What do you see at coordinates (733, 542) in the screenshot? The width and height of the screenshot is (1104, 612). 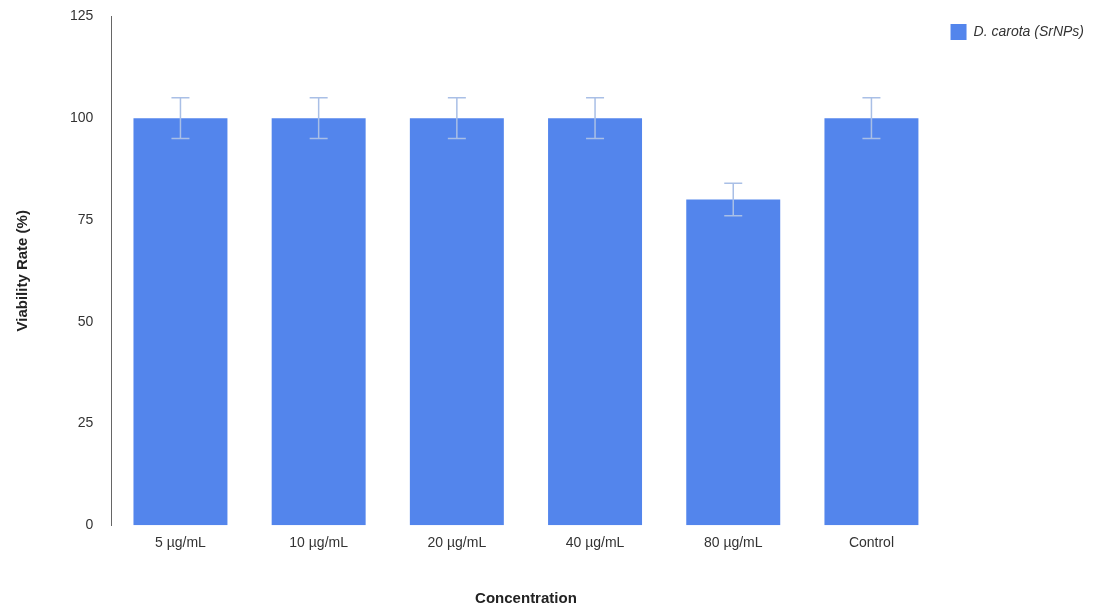 I see `x-tick-label: 80 µg/mL` at bounding box center [733, 542].